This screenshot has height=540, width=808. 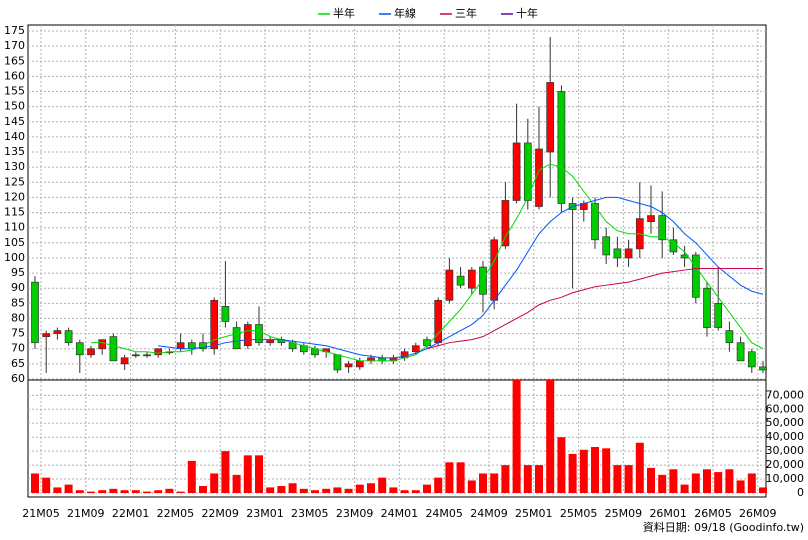 What do you see at coordinates (785, 394) in the screenshot?
I see `volume-tick-label: 70,000` at bounding box center [785, 394].